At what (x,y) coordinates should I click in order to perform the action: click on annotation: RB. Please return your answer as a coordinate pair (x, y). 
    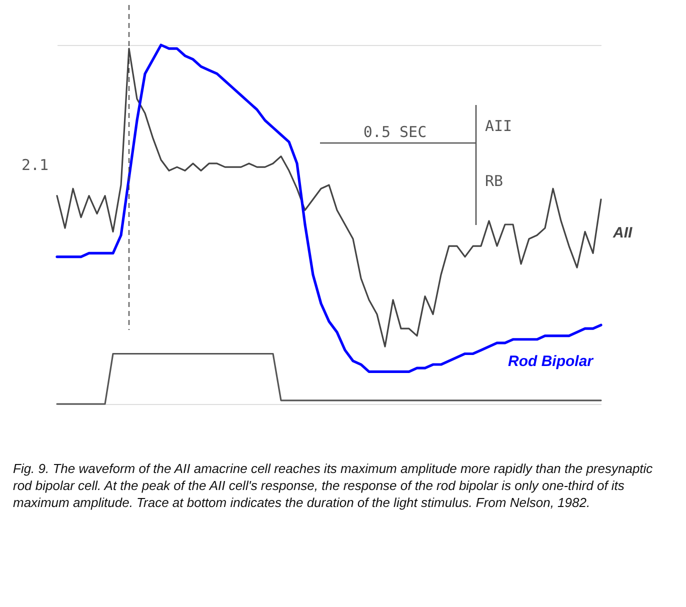
    Looking at the image, I should click on (494, 181).